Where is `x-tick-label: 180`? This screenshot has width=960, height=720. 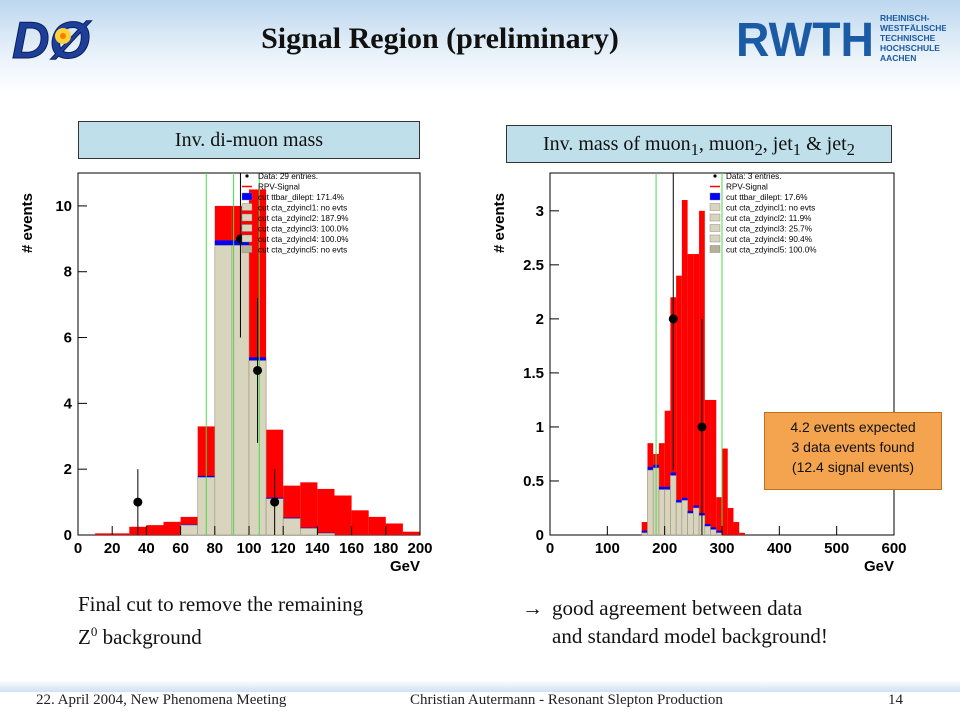 x-tick-label: 180 is located at coordinates (385, 548).